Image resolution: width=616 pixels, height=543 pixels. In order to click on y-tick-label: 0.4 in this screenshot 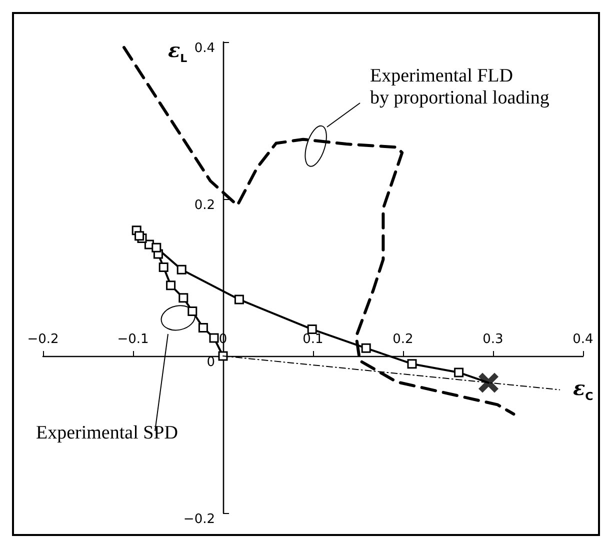, I will do `click(204, 48)`.